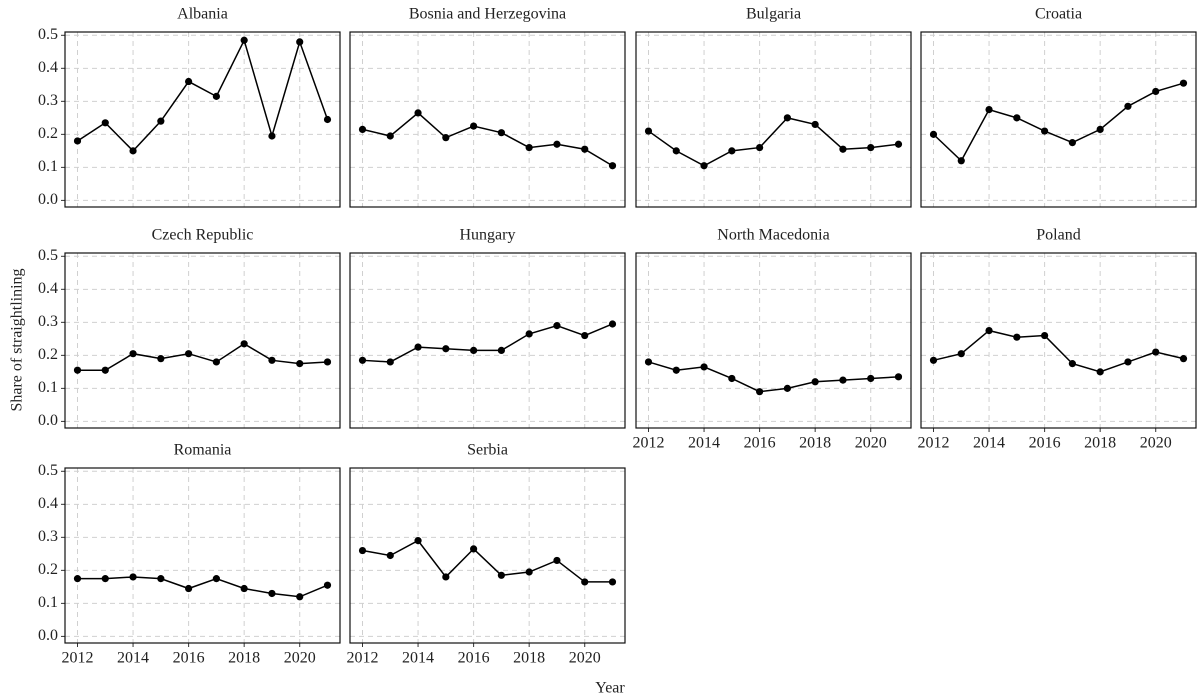 Image resolution: width=1197 pixels, height=698 pixels. What do you see at coordinates (487, 450) in the screenshot?
I see `panel-title: Serbia` at bounding box center [487, 450].